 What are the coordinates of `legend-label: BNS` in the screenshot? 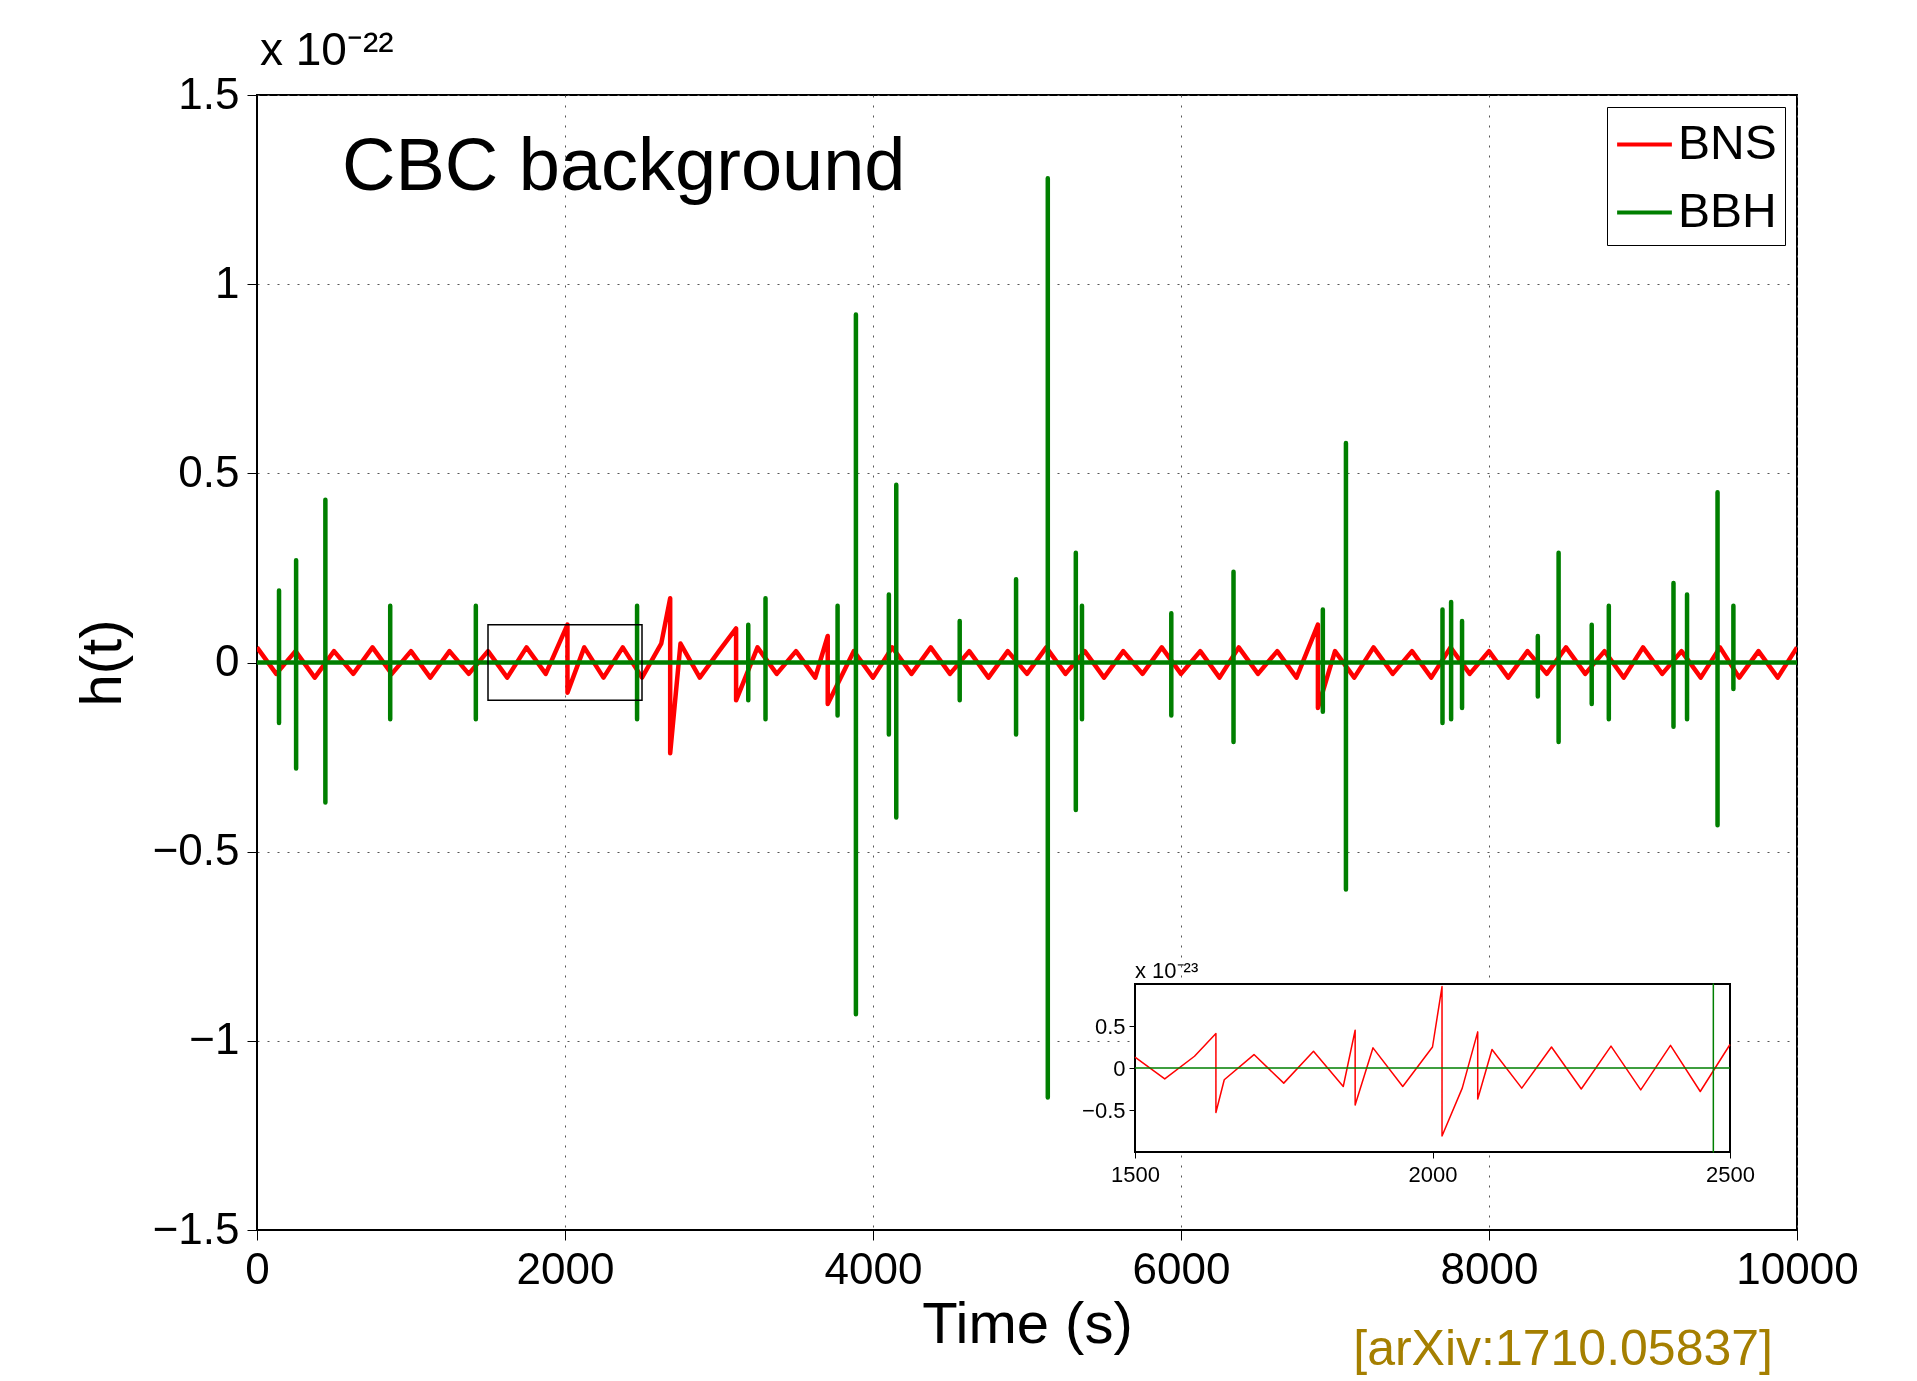 It's located at (1727, 142).